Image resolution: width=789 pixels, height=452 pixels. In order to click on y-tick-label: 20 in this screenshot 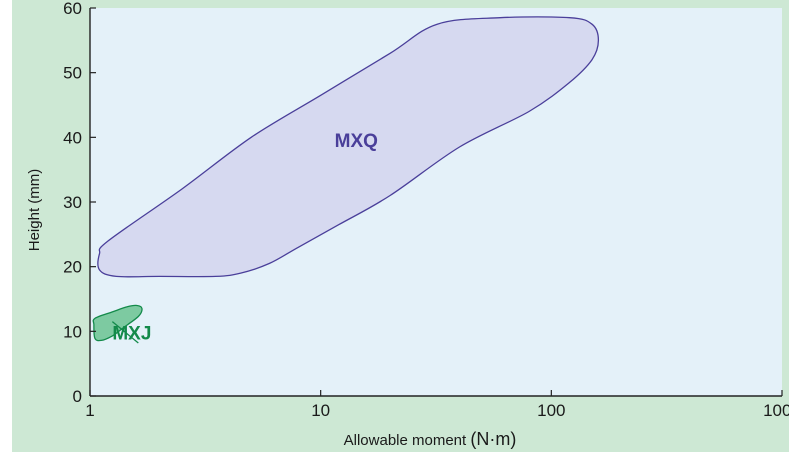, I will do `click(72, 267)`.